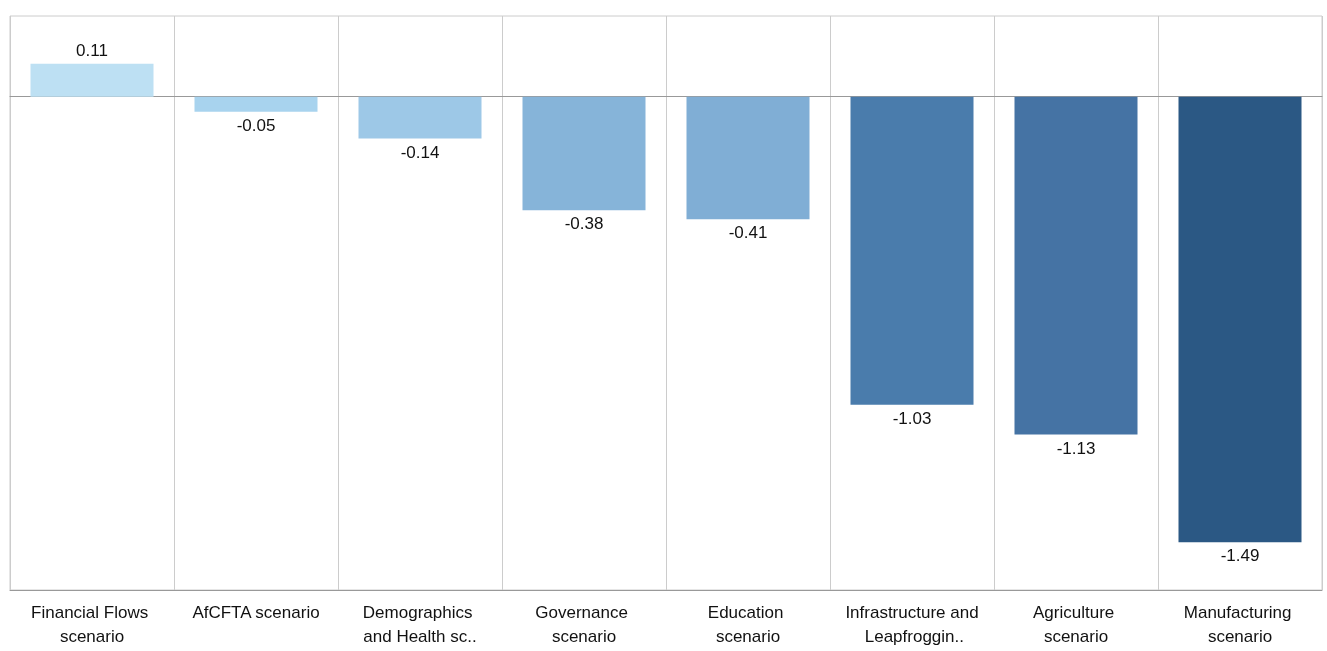 The height and width of the screenshot is (651, 1327). I want to click on x-tick-label: Financial Flows scenario, so click(92, 624).